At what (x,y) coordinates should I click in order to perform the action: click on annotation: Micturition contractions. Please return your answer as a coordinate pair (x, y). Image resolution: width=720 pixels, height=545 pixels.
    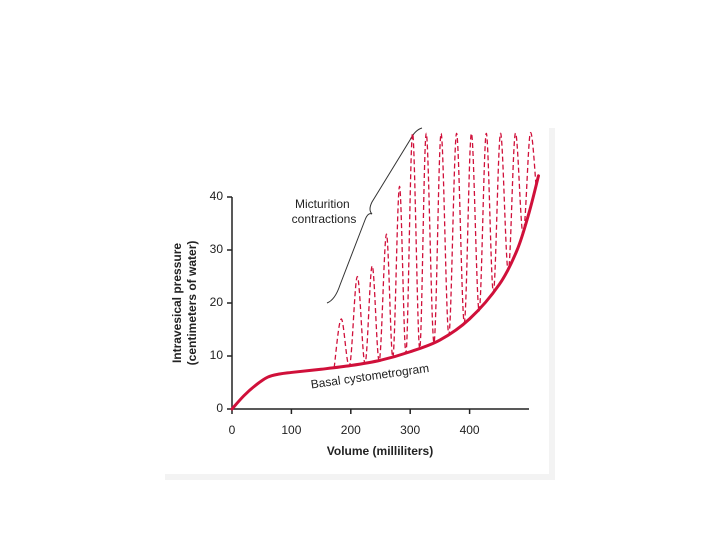
    Looking at the image, I should click on (324, 211).